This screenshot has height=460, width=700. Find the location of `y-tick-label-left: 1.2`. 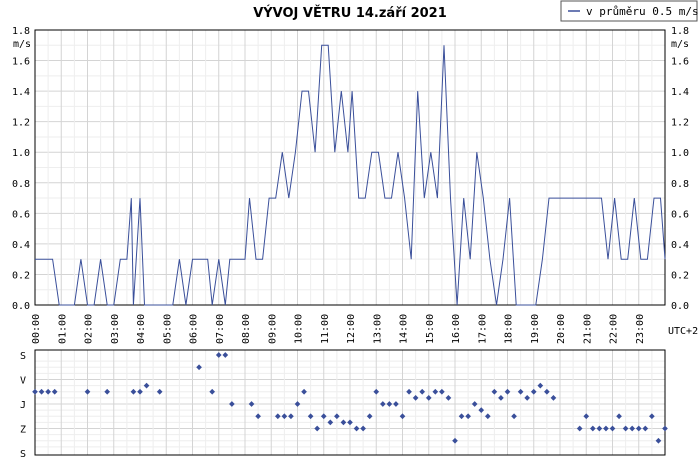

y-tick-label-left: 1.2 is located at coordinates (21, 123).